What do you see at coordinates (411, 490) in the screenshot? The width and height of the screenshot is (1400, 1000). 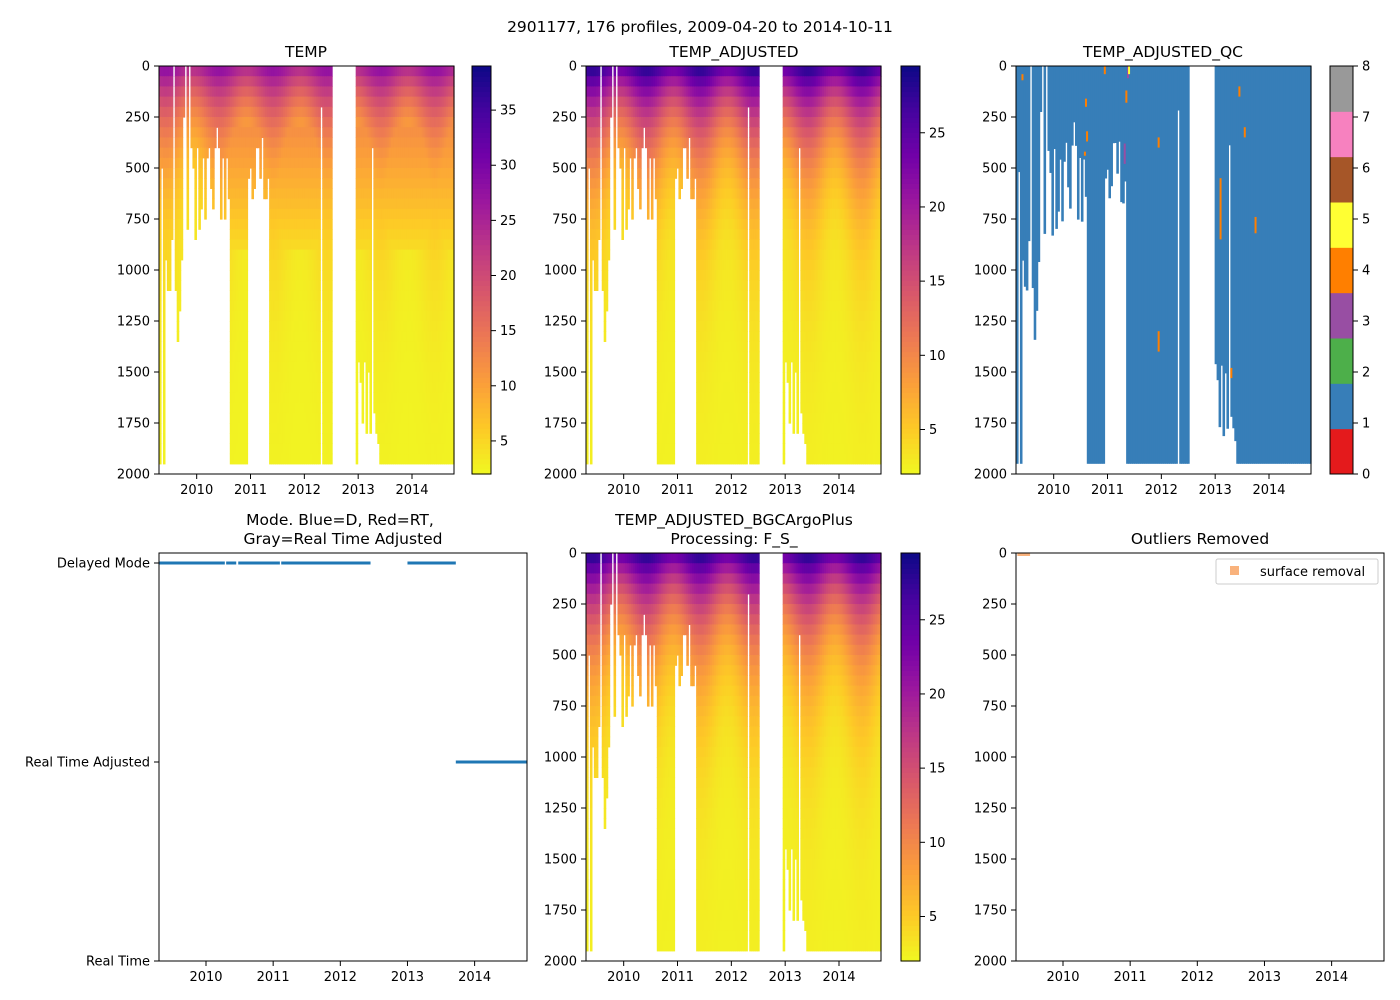 I see `x-tick-label: 2014` at bounding box center [411, 490].